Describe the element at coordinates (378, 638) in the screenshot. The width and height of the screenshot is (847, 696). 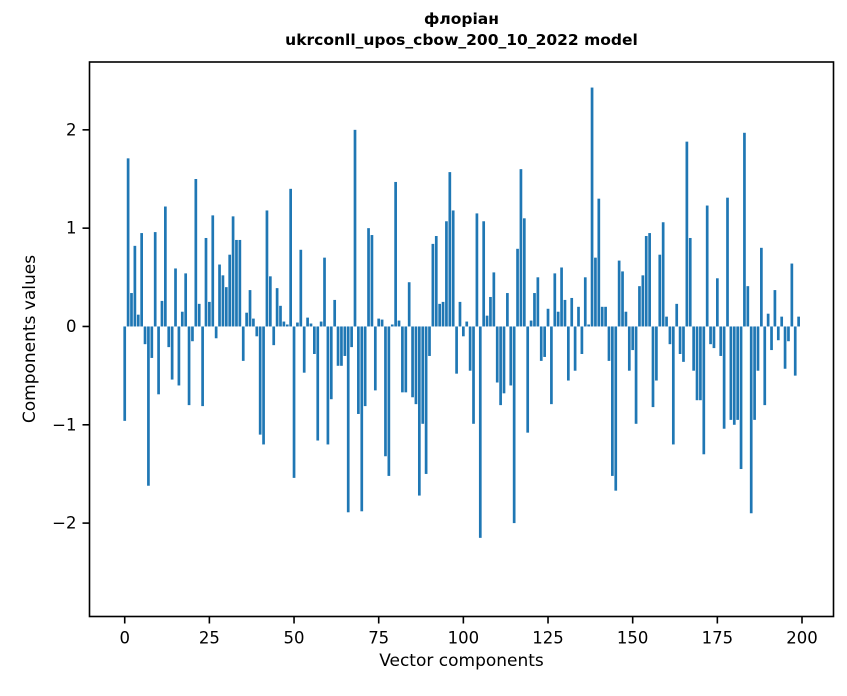
I see `x-tick-label: 75` at that location.